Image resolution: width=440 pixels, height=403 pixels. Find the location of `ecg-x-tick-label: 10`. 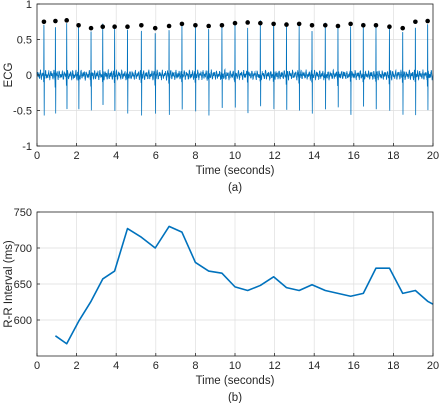

ecg-x-tick-label: 10 is located at coordinates (235, 156).